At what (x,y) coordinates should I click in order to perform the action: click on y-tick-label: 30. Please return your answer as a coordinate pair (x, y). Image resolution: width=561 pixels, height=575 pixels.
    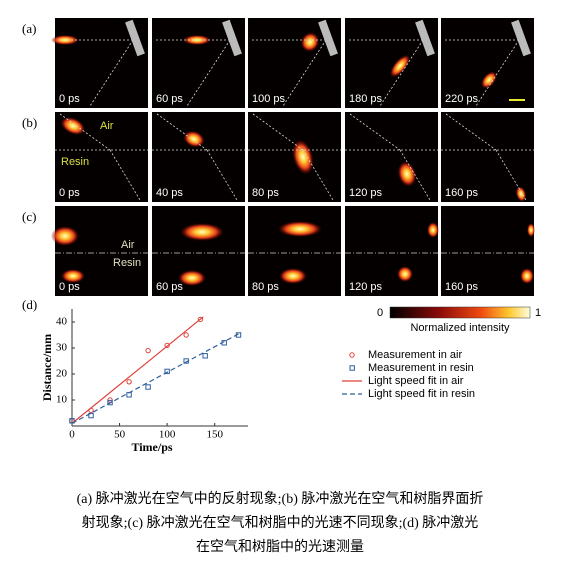
    Looking at the image, I should click on (62, 348).